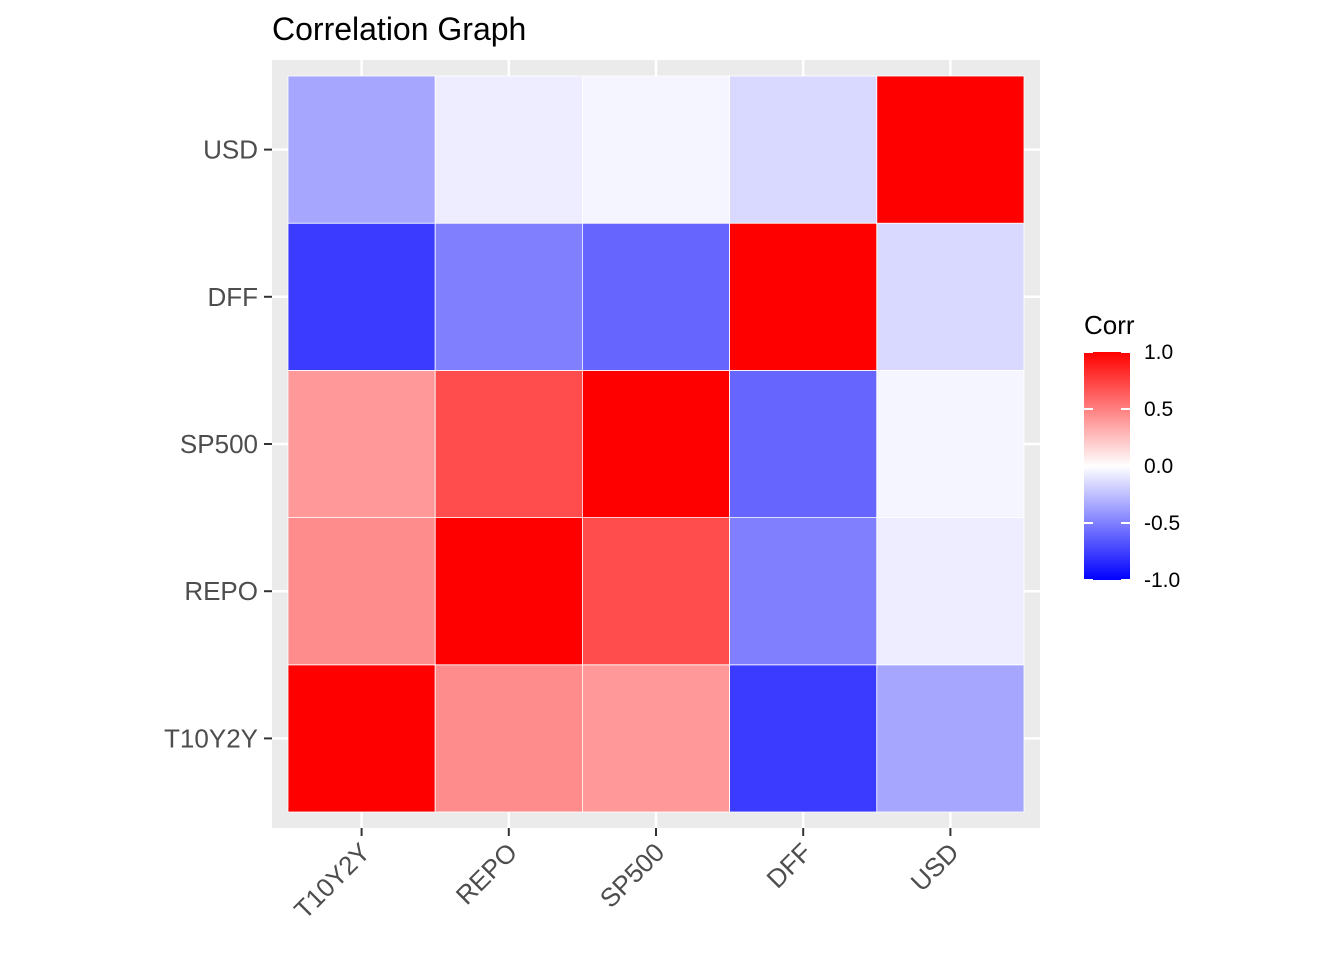 Image resolution: width=1344 pixels, height=960 pixels. I want to click on x-tick-label: T10Y2Y, so click(332, 881).